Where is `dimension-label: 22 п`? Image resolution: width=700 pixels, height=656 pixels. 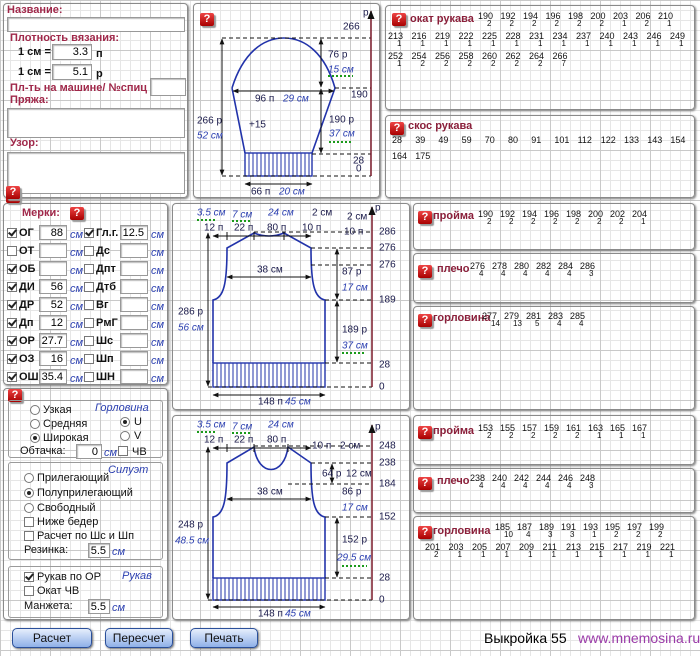
dimension-label: 22 п is located at coordinates (243, 228).